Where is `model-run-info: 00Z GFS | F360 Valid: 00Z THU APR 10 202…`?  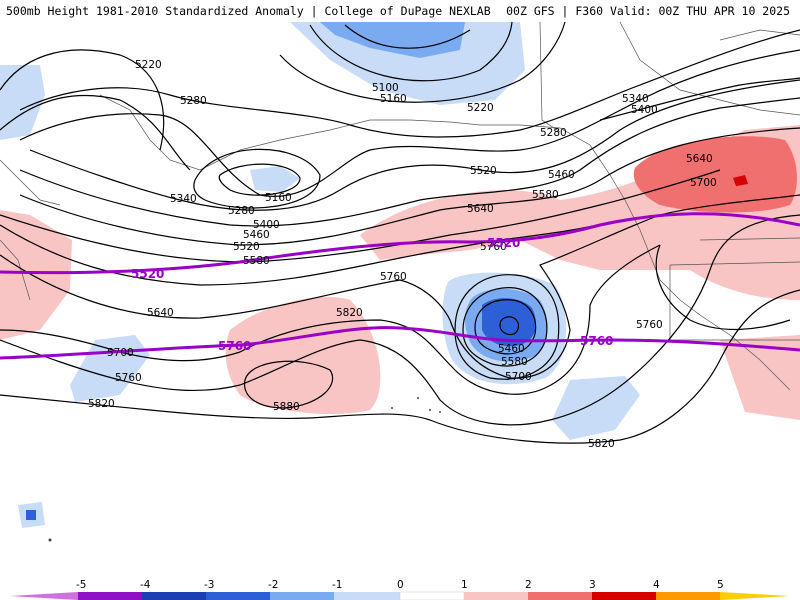
model-run-info: 00Z GFS | F360 Valid: 00Z THU APR 10 202… is located at coordinates (648, 11).